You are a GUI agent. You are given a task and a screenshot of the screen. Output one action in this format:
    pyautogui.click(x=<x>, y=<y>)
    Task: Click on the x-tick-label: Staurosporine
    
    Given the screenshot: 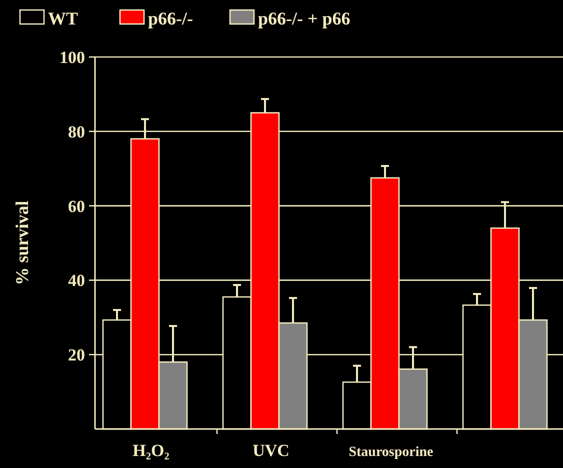 What is the action you would take?
    pyautogui.click(x=391, y=452)
    